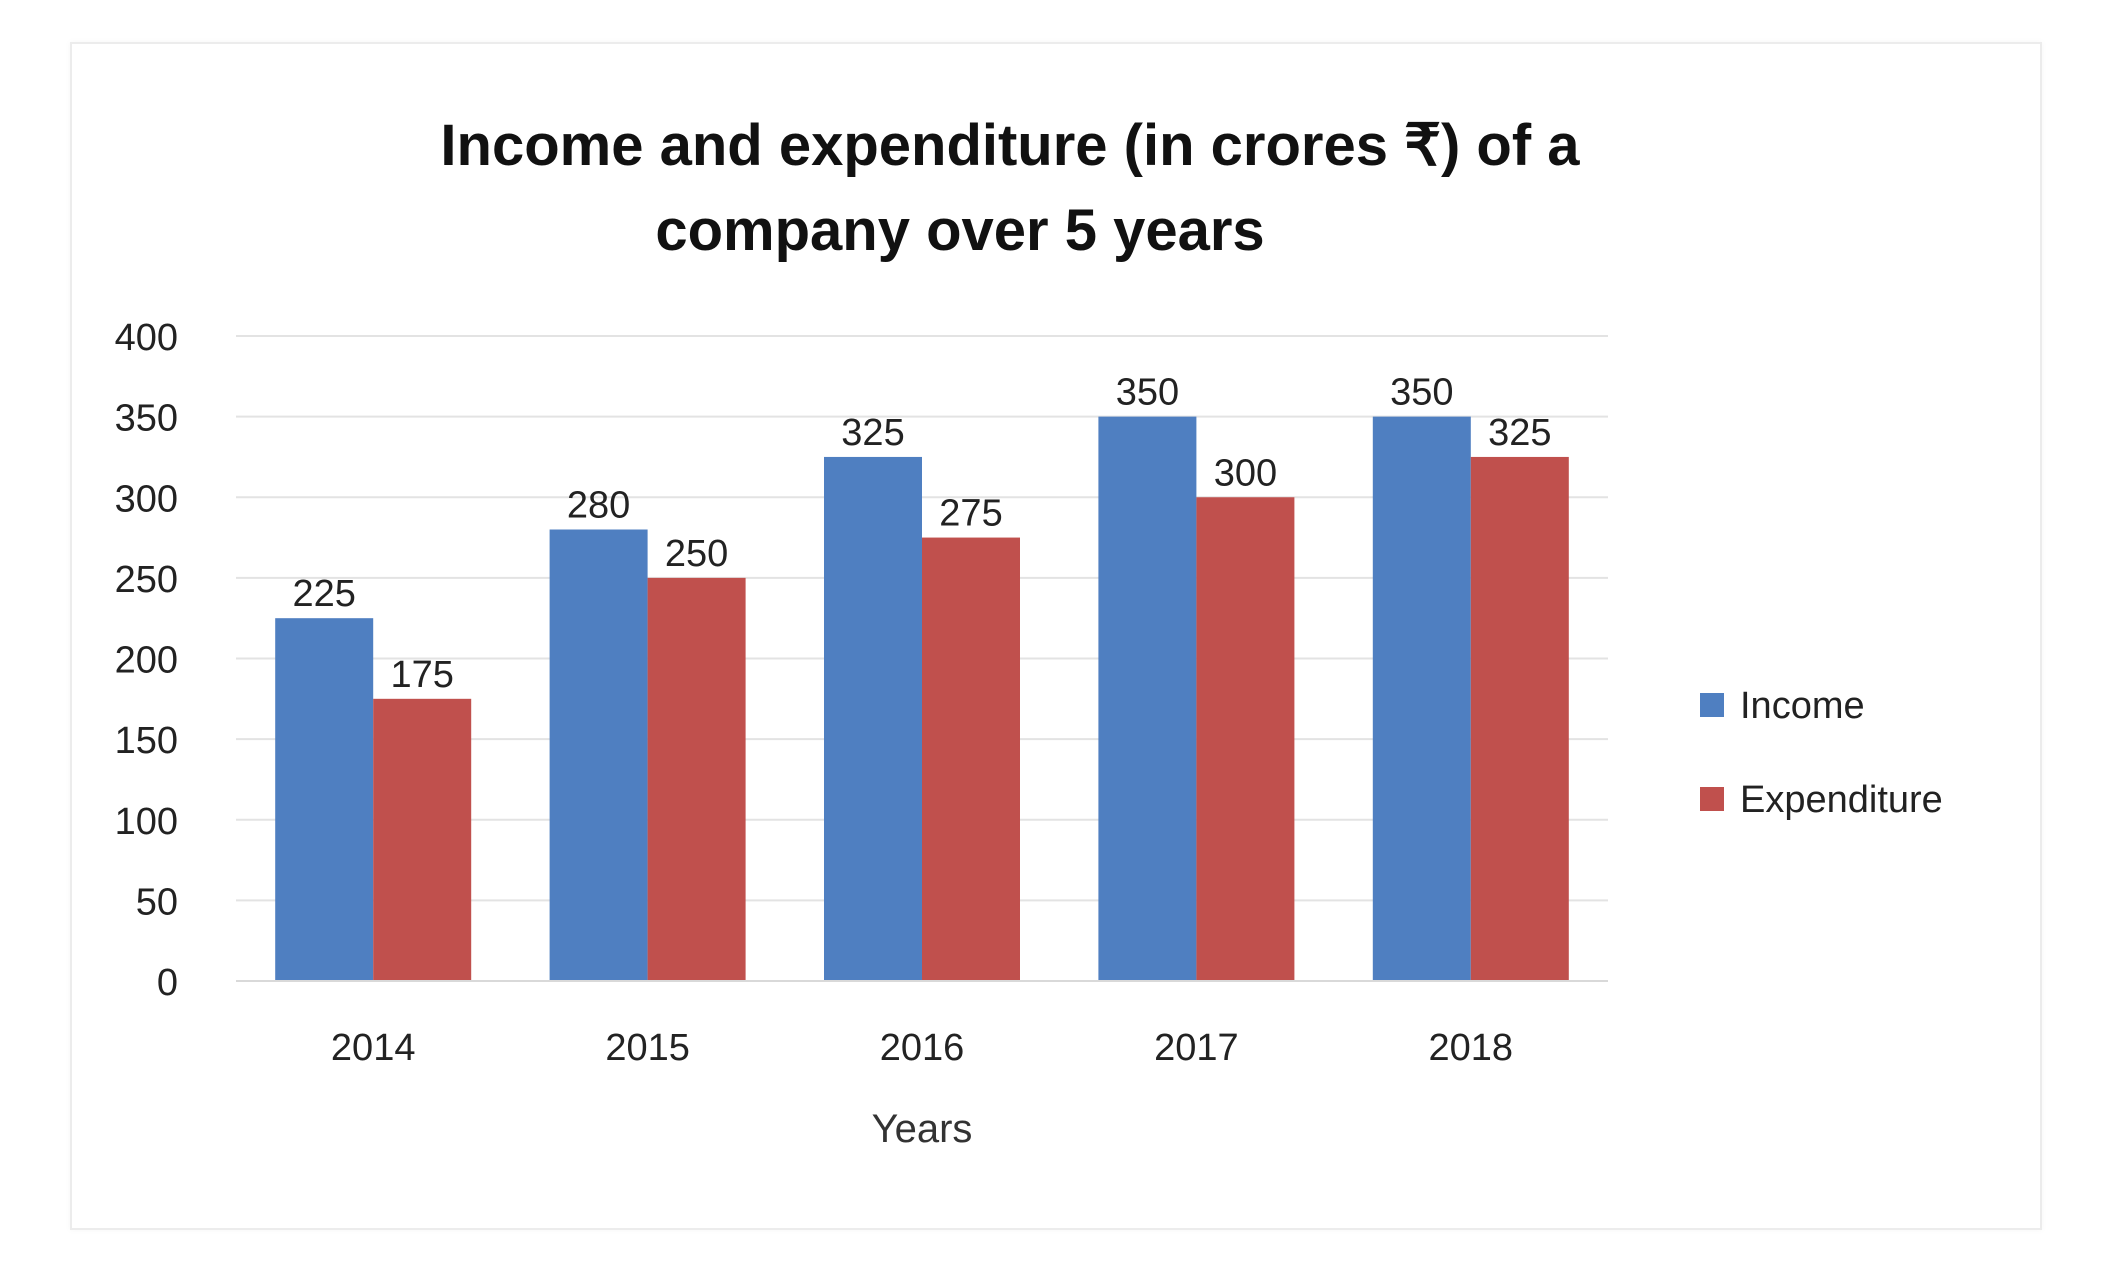  Describe the element at coordinates (1802, 706) in the screenshot. I see `legend-label-income: Income` at that location.